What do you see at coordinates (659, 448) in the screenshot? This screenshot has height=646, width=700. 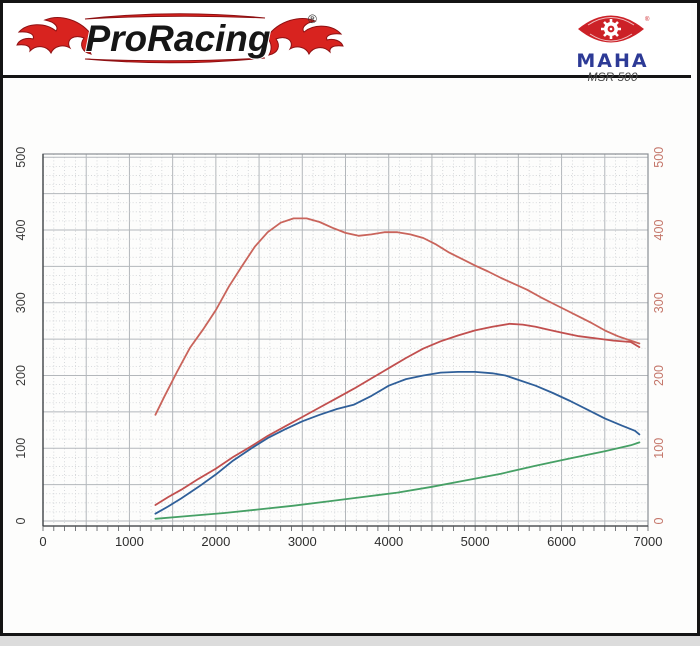 I see `y-axis-right-label: 100` at bounding box center [659, 448].